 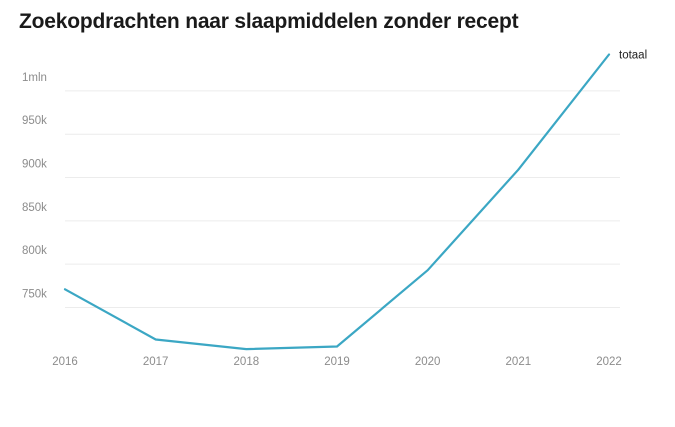 I want to click on y-tick-label: 800k, so click(x=34, y=251).